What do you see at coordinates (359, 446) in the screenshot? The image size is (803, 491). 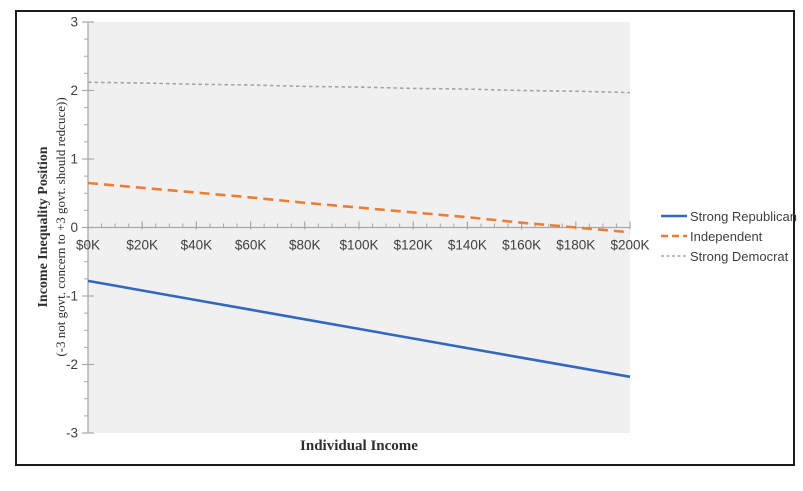 I see `x-axis-title: Individual Income` at bounding box center [359, 446].